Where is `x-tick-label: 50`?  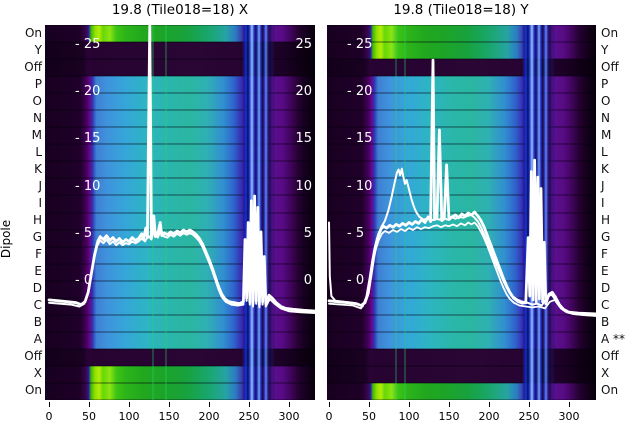
x-tick-label: 50 is located at coordinates (89, 416).